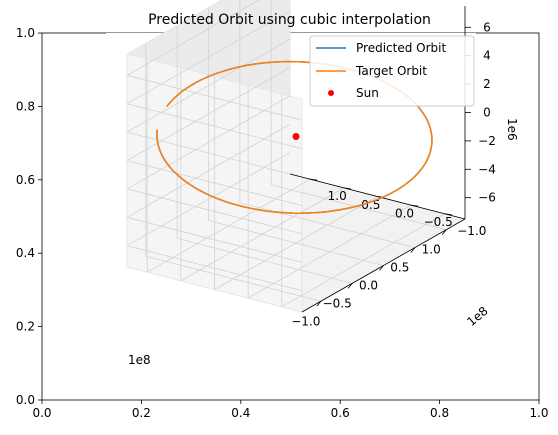  I want to click on y-tick-label: −1.0, so click(471, 231).